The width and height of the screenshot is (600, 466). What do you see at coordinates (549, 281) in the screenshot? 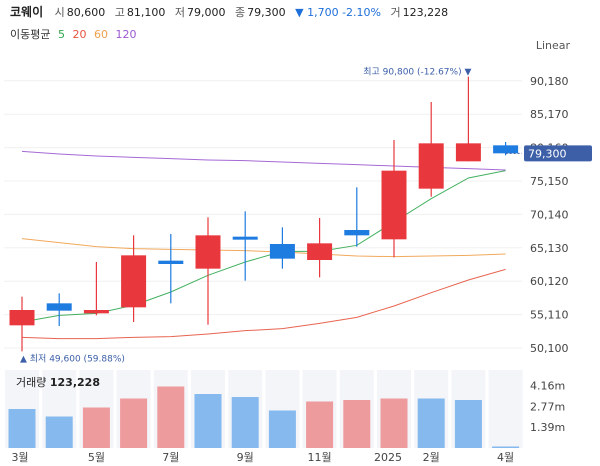
I see `price-tick-label: 60,120` at bounding box center [549, 281].